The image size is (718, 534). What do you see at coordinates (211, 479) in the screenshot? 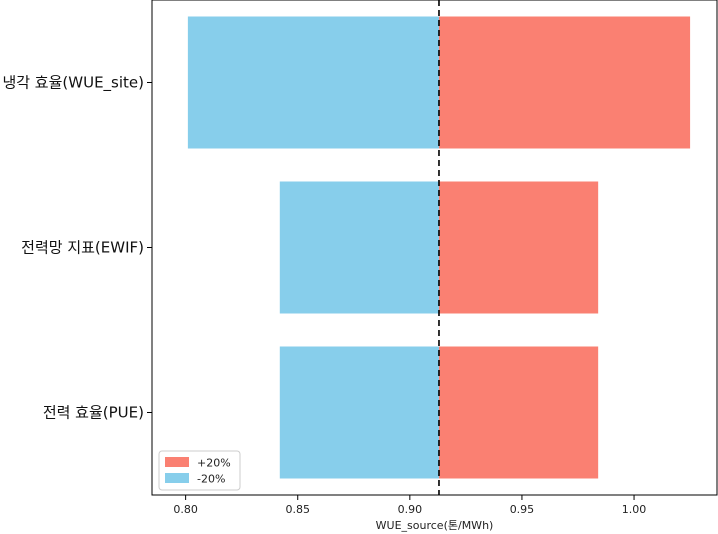
I see `legend-label: -20%` at bounding box center [211, 479].